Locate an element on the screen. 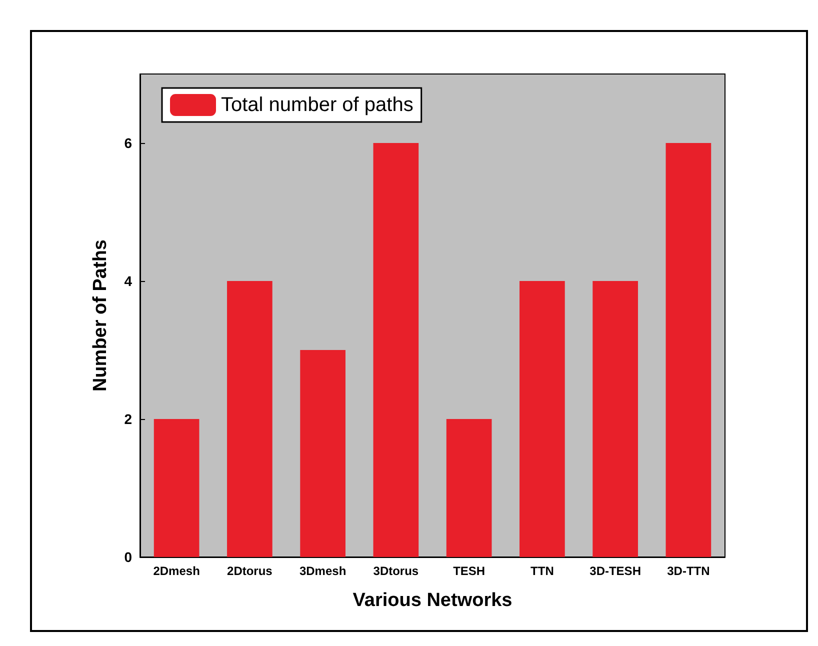 Image resolution: width=818 pixels, height=646 pixels. y-tick-label: 4 is located at coordinates (128, 281).